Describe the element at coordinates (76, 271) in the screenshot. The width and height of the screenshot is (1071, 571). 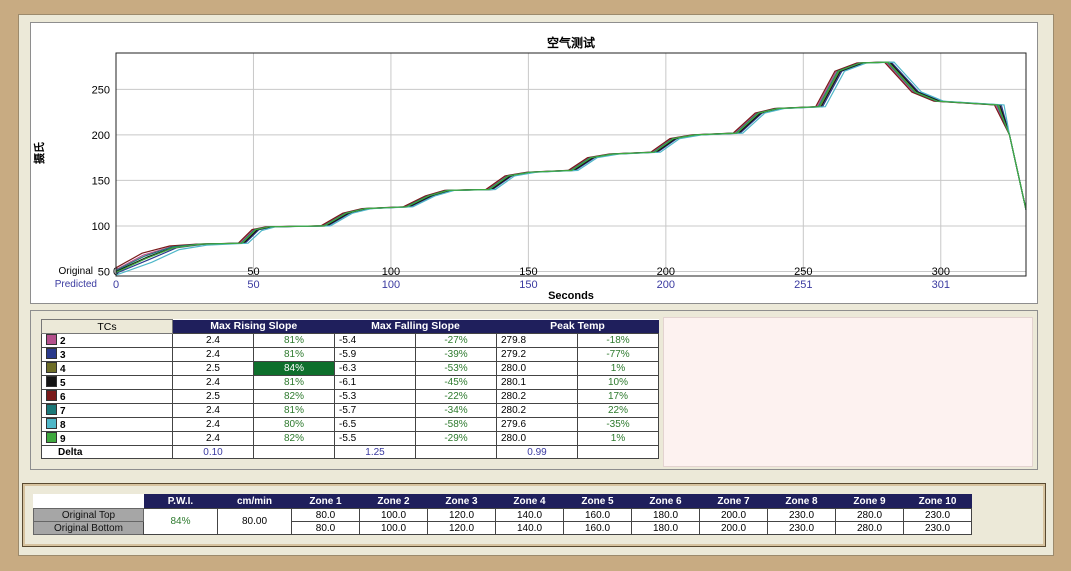
I see `original-axis-label: Original` at that location.